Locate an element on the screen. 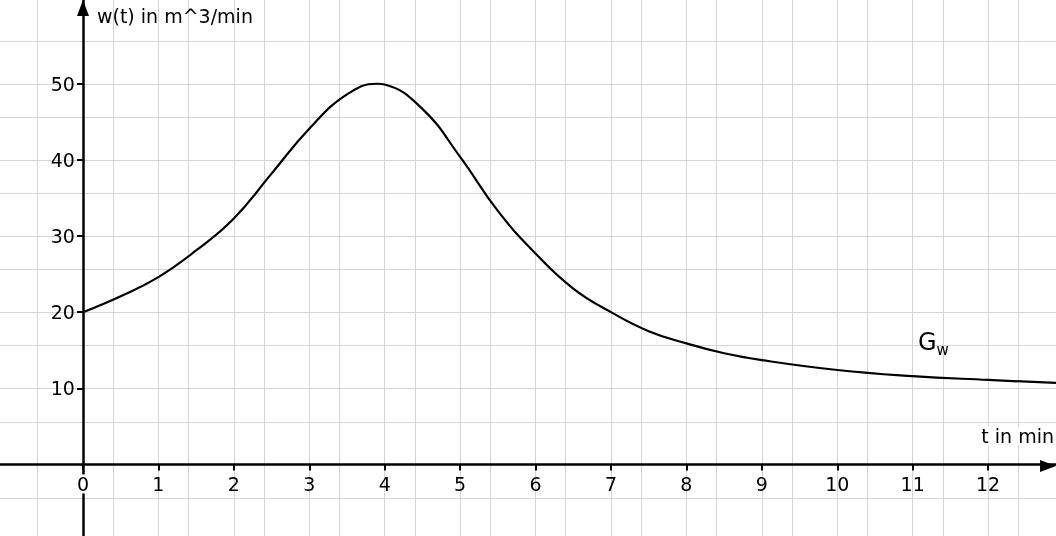 This screenshot has height=536, width=1056. x-tick-label: 3 is located at coordinates (309, 483).